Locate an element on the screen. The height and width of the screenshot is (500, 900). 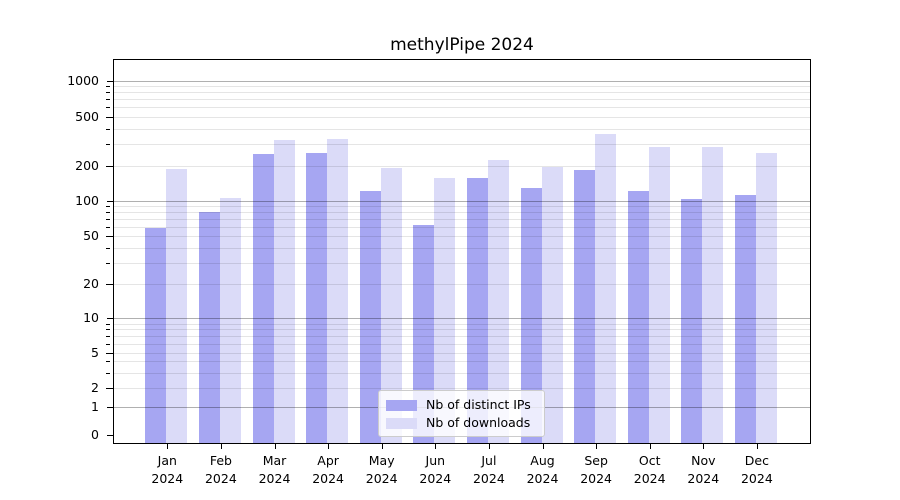
bar-downloads-feb is located at coordinates (230, 320).